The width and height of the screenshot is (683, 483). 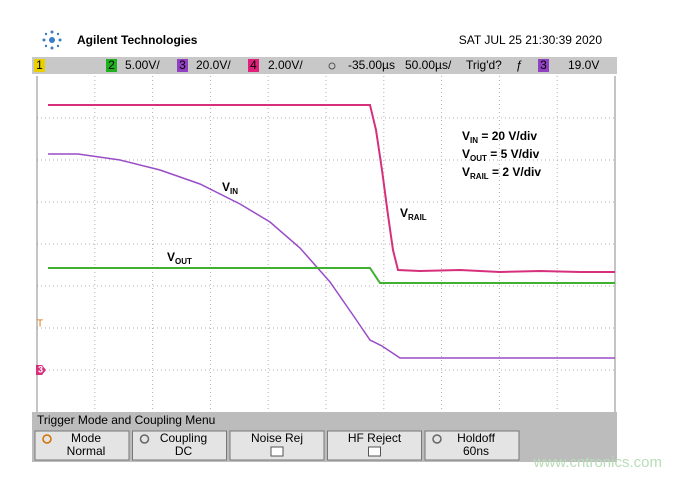 I want to click on vout-label: VOUT, so click(x=179, y=258).